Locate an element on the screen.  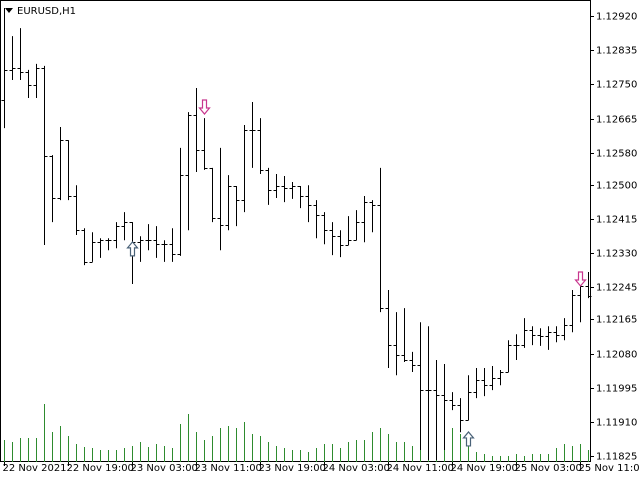
y-tick-label: 1.11825 is located at coordinates (616, 457).